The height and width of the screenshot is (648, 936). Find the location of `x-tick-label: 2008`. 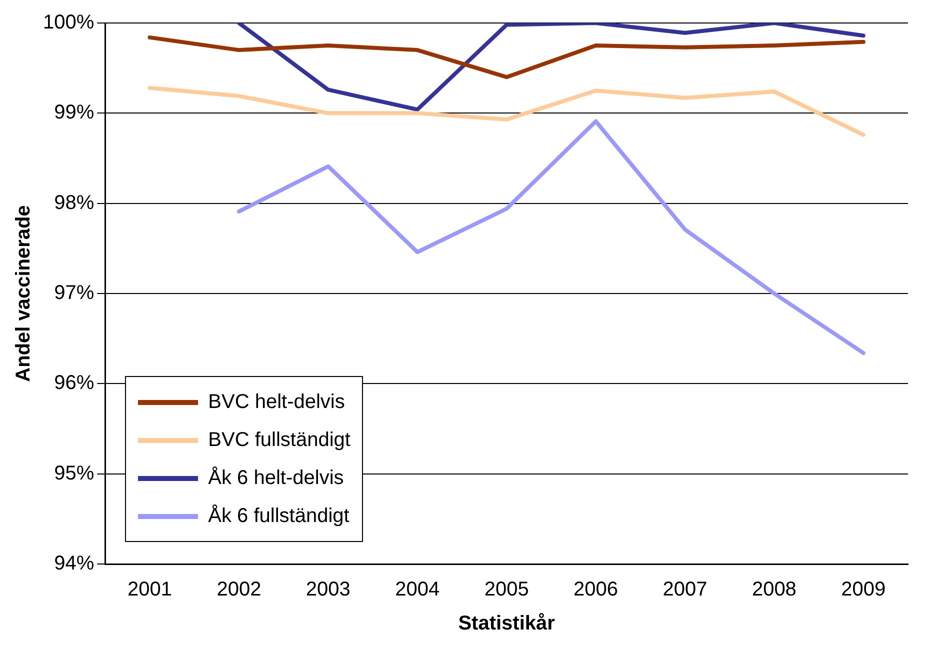

x-tick-label: 2008 is located at coordinates (774, 589).